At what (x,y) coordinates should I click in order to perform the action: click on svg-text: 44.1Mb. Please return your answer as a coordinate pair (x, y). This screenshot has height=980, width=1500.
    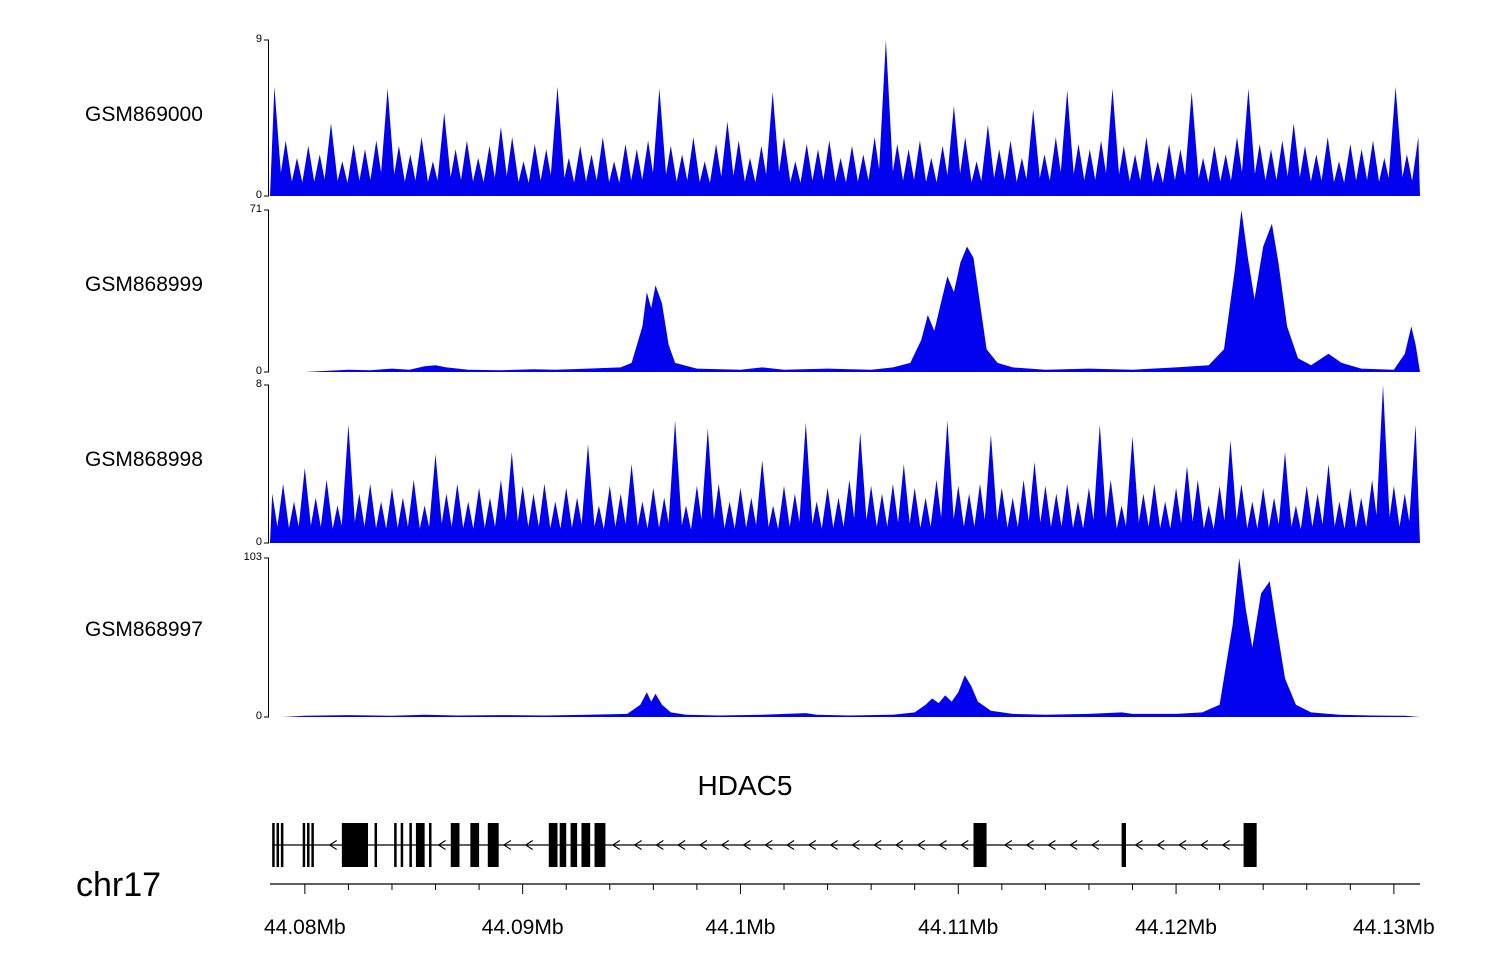
    Looking at the image, I should click on (740, 927).